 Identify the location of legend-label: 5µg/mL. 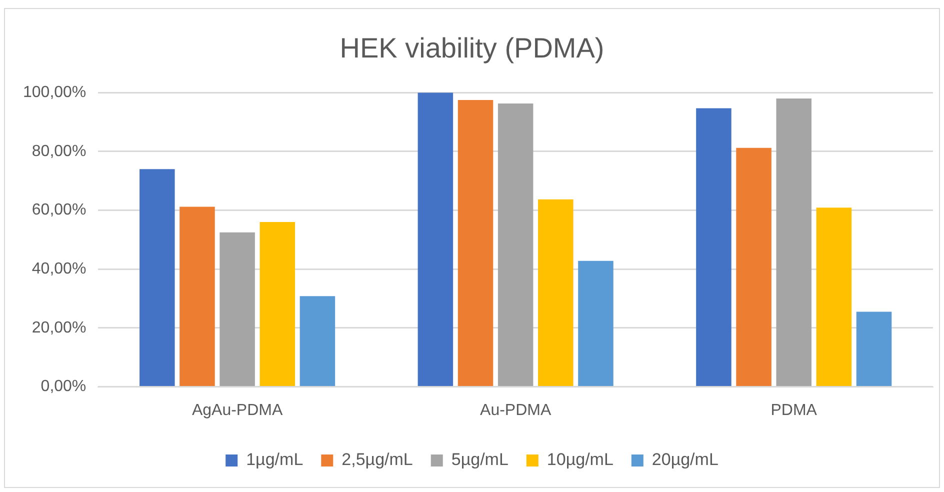
(479, 460).